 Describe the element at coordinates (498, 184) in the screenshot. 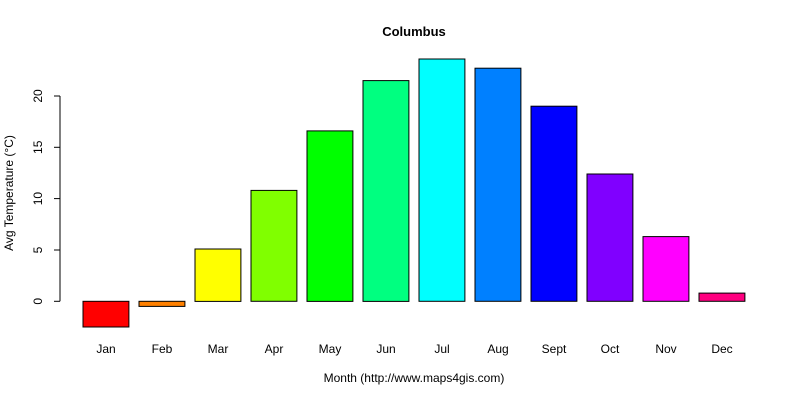

I see `bar-aug` at that location.